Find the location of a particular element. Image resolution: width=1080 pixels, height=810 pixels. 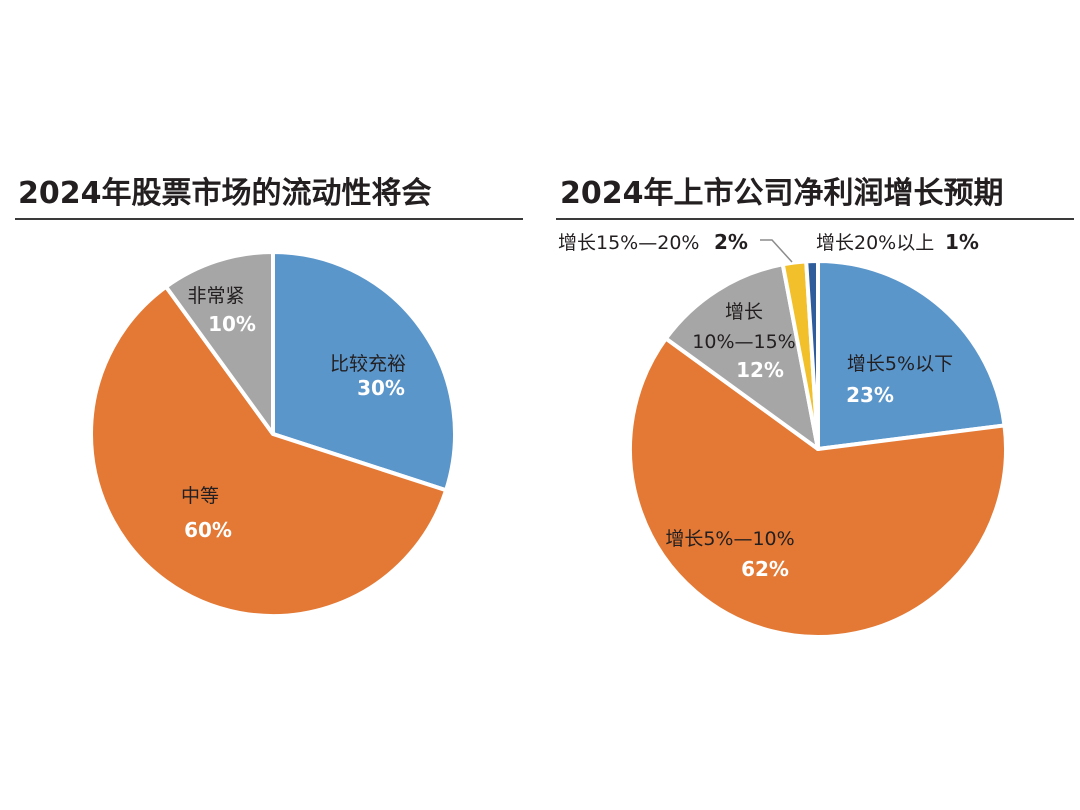

leader-line-15to20 is located at coordinates (776, 251).